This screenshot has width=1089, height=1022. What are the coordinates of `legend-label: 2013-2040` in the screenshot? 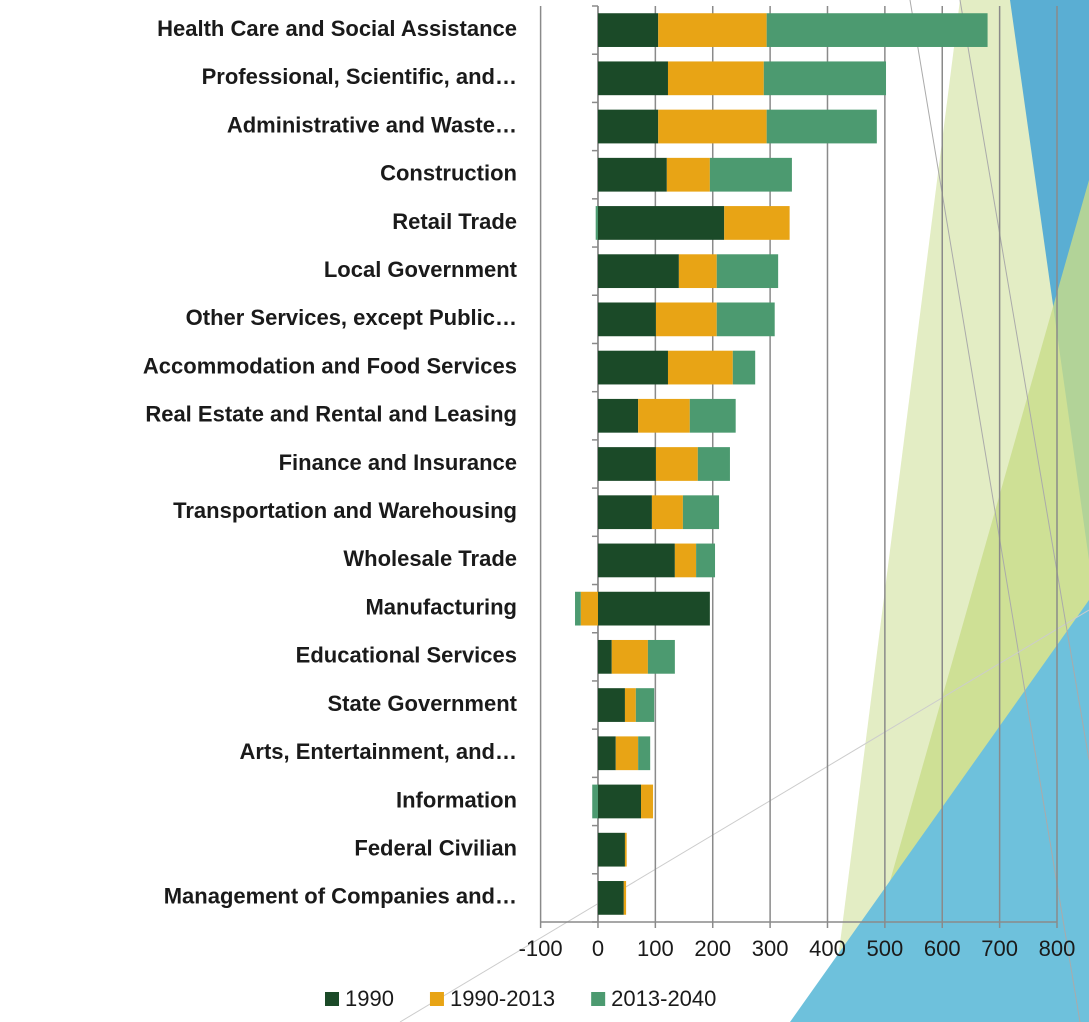 It's located at (663, 998).